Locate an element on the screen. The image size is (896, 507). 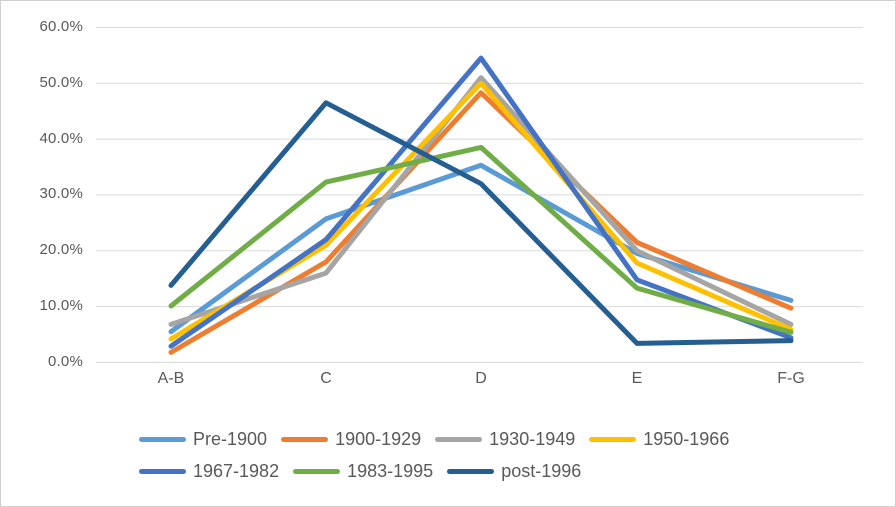
y-axis-label-50: 50.0% is located at coordinates (61, 82).